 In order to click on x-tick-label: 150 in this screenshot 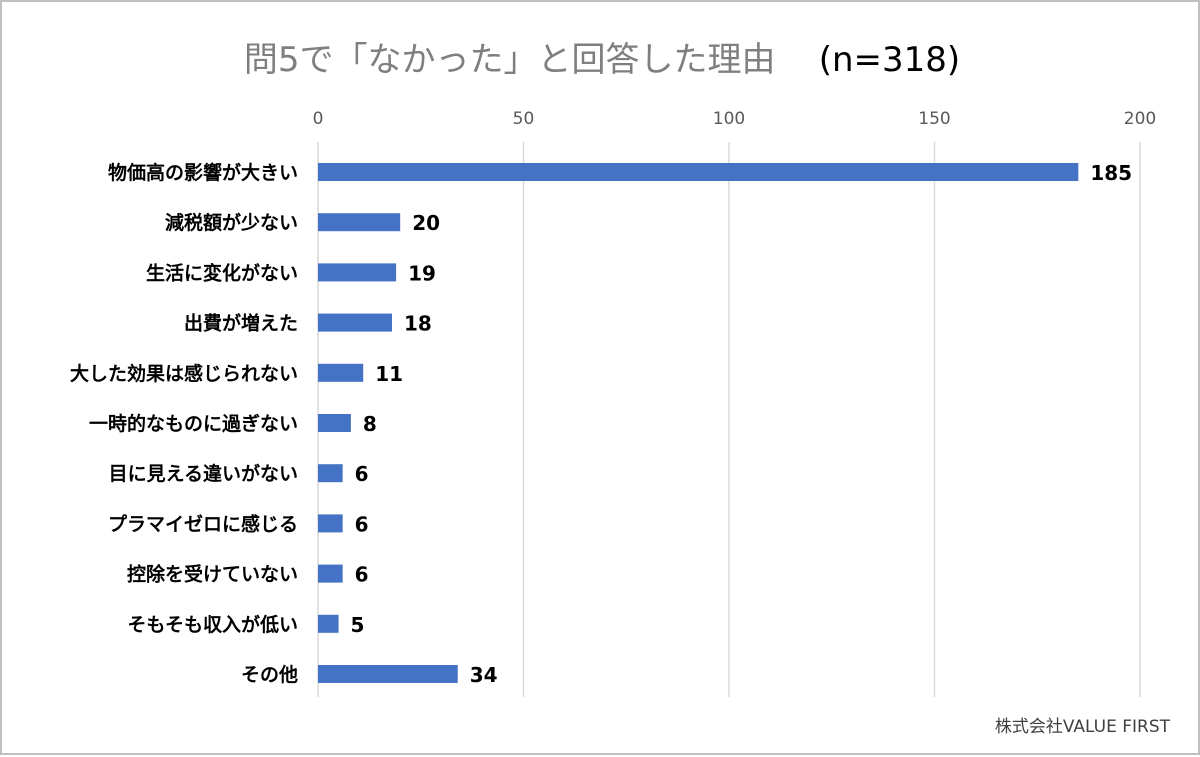, I will do `click(934, 119)`.